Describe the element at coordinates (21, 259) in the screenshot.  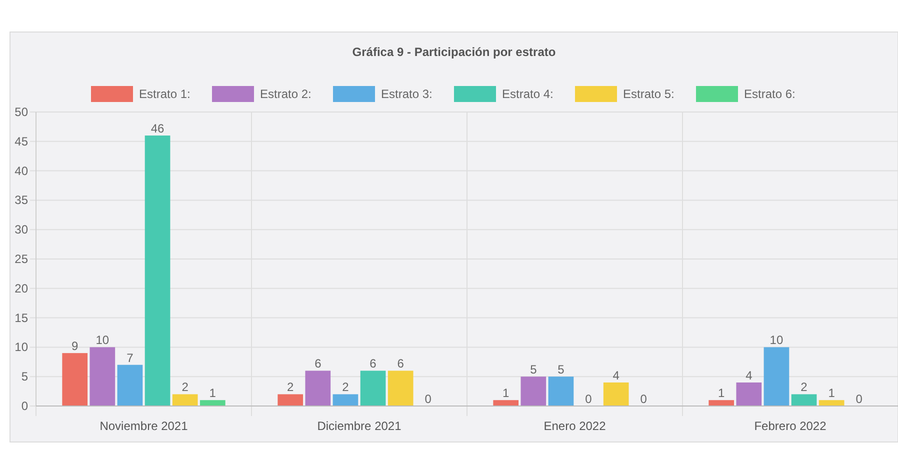
I see `y-tick-label: 25` at that location.